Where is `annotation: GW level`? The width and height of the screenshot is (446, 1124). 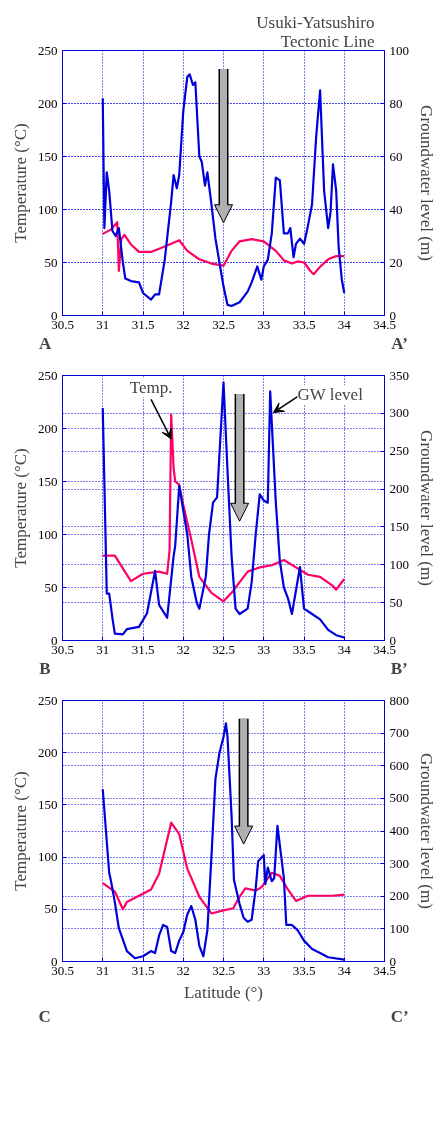 annotation: GW level is located at coordinates (330, 395).